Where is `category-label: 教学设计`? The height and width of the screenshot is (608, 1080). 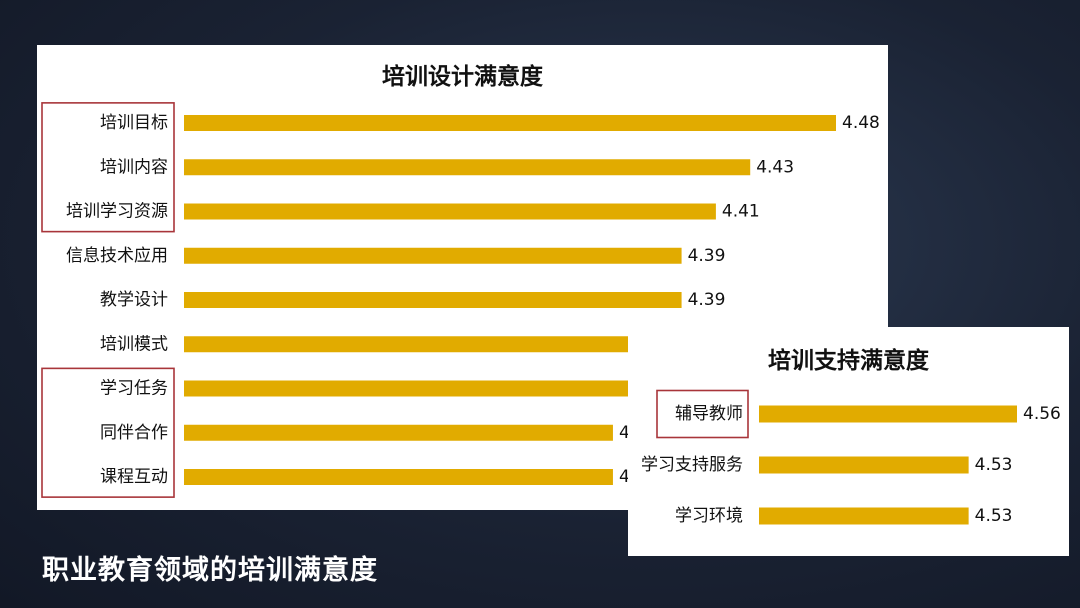
category-label: 教学设计 is located at coordinates (134, 300).